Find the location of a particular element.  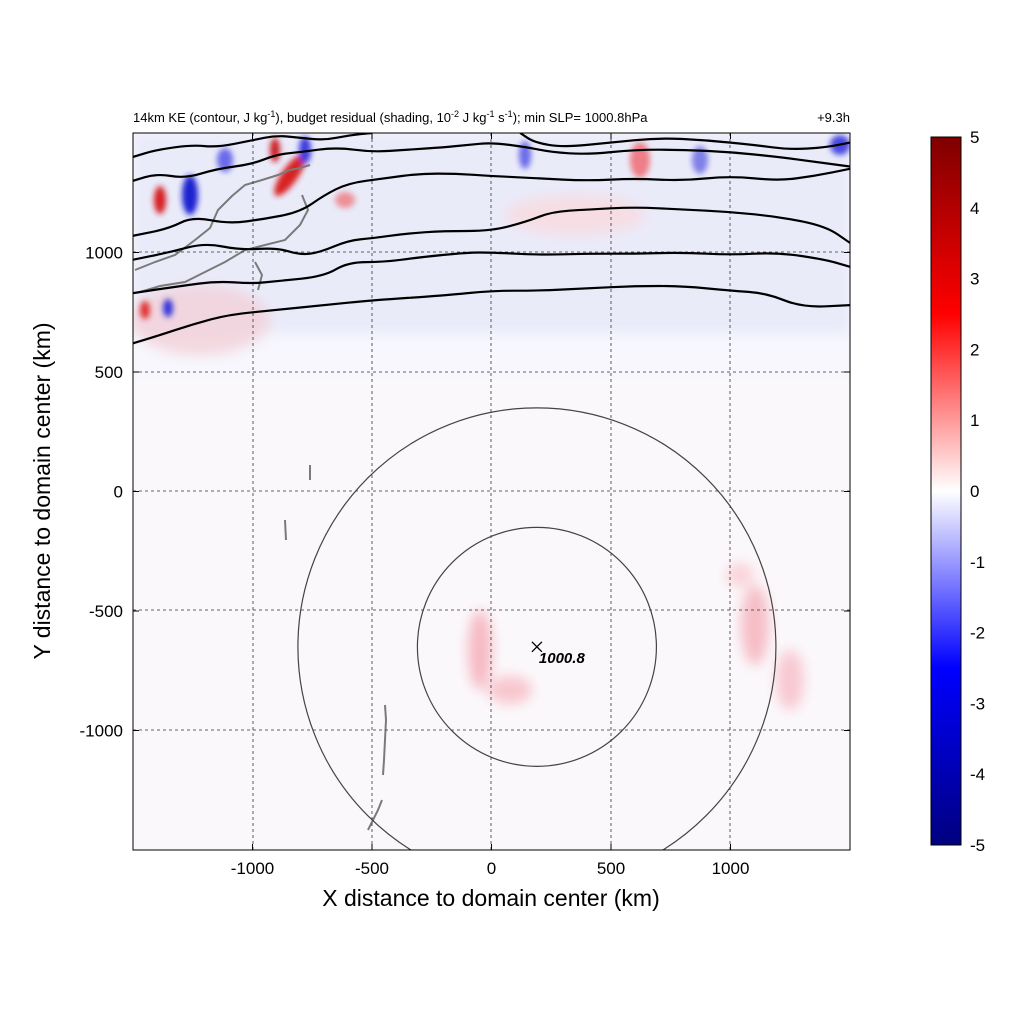

y-tick-label: -500 is located at coordinates (106, 611).